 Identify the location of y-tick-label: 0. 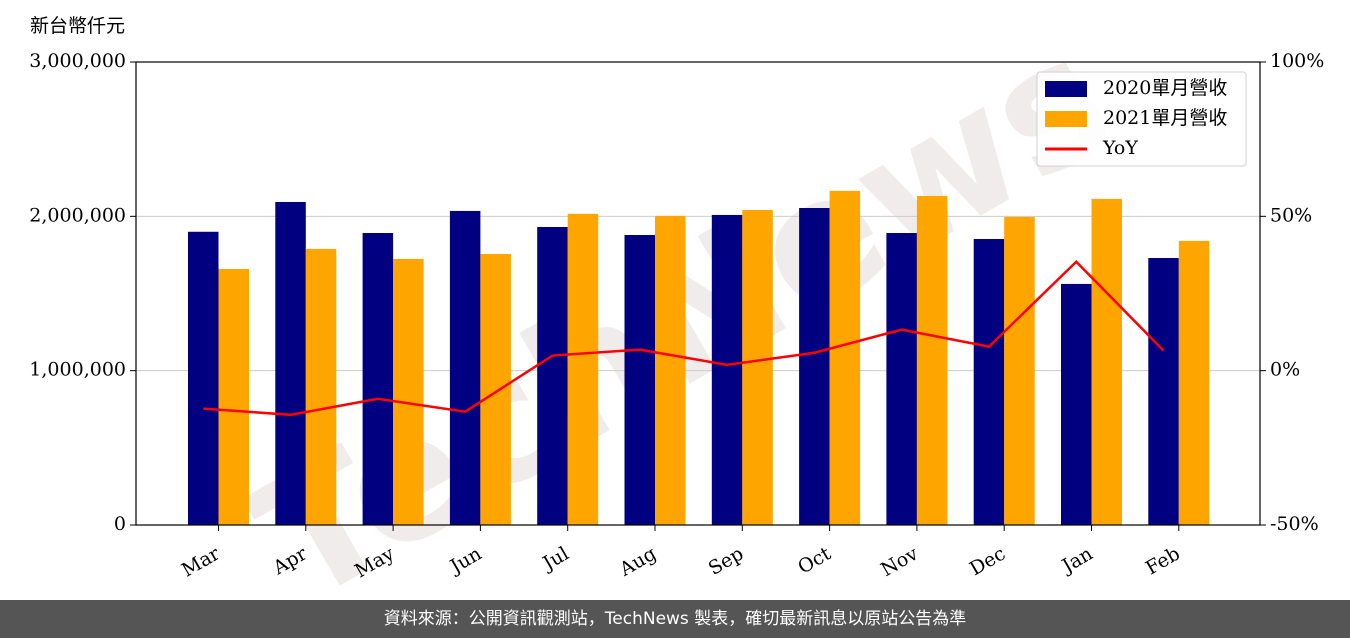
(120, 524).